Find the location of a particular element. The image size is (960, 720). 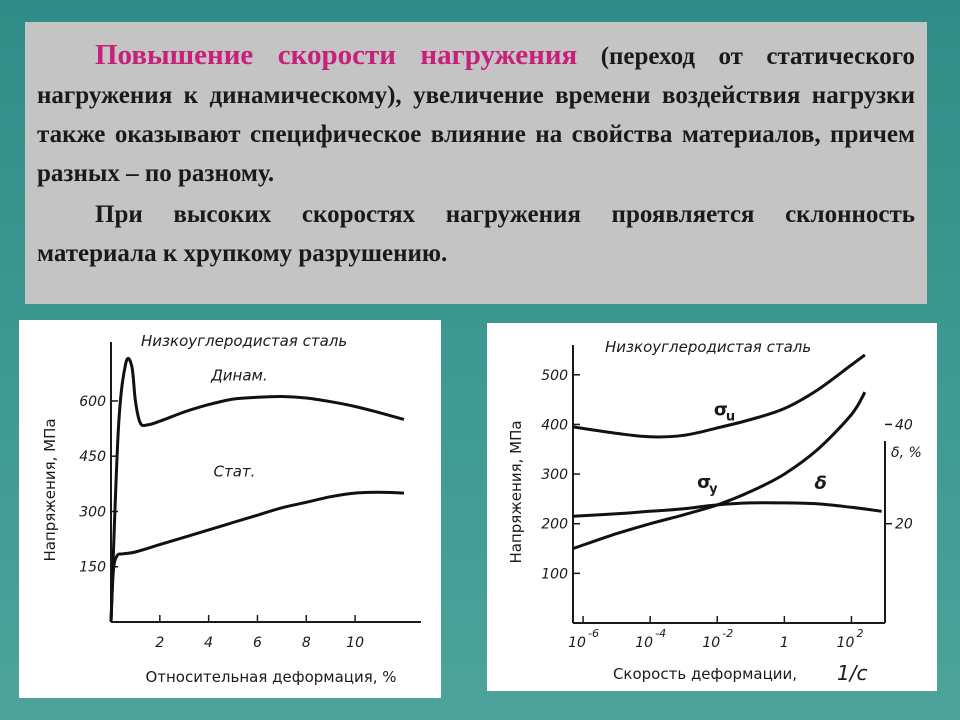

highlight-phrase: Повышение скорости нагружения is located at coordinates (336, 55).